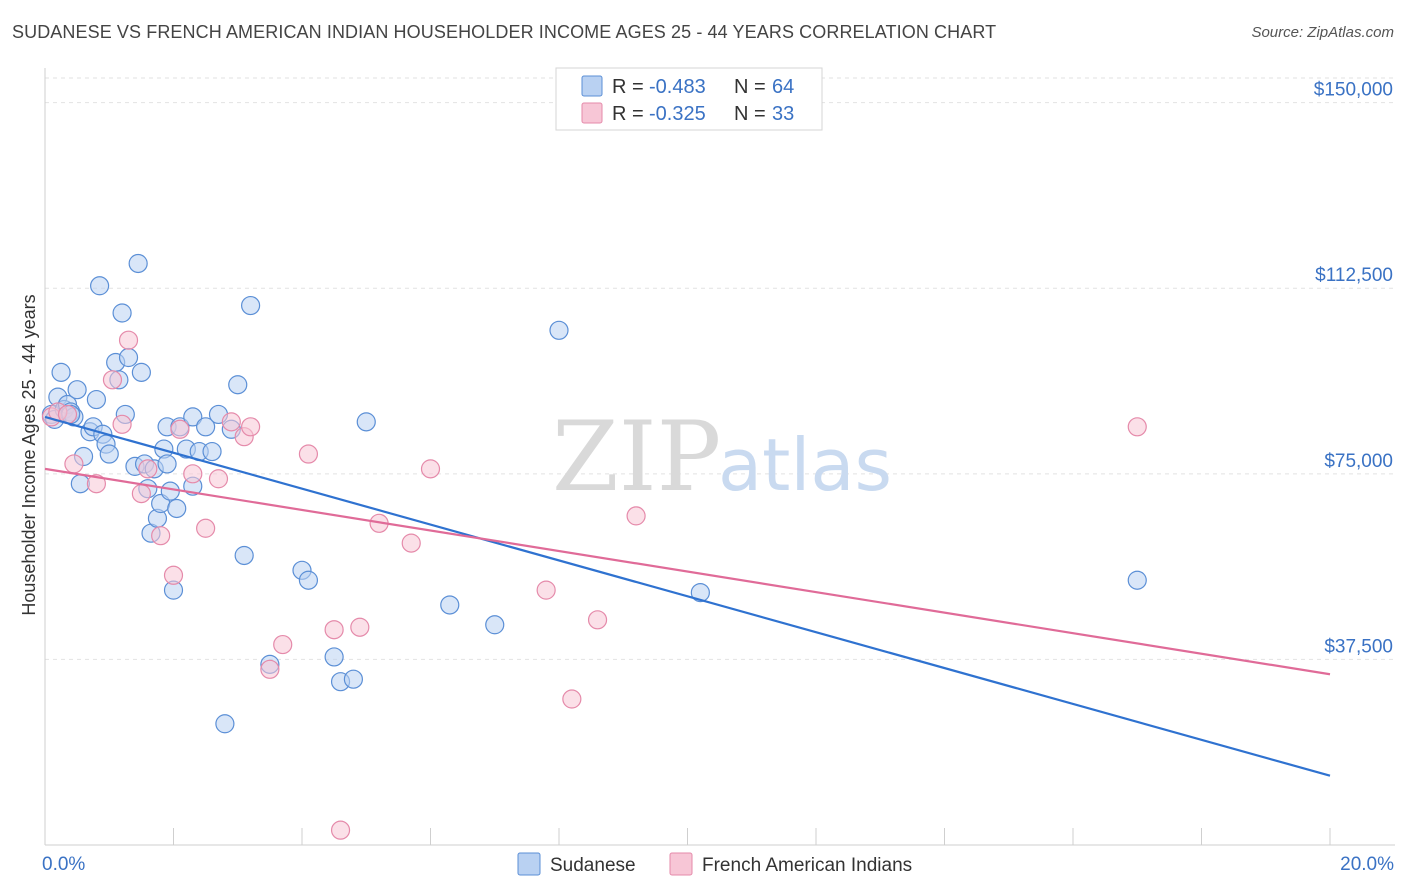  Describe the element at coordinates (63, 864) in the screenshot. I see `x-tick-label-0: 0.0%` at that location.